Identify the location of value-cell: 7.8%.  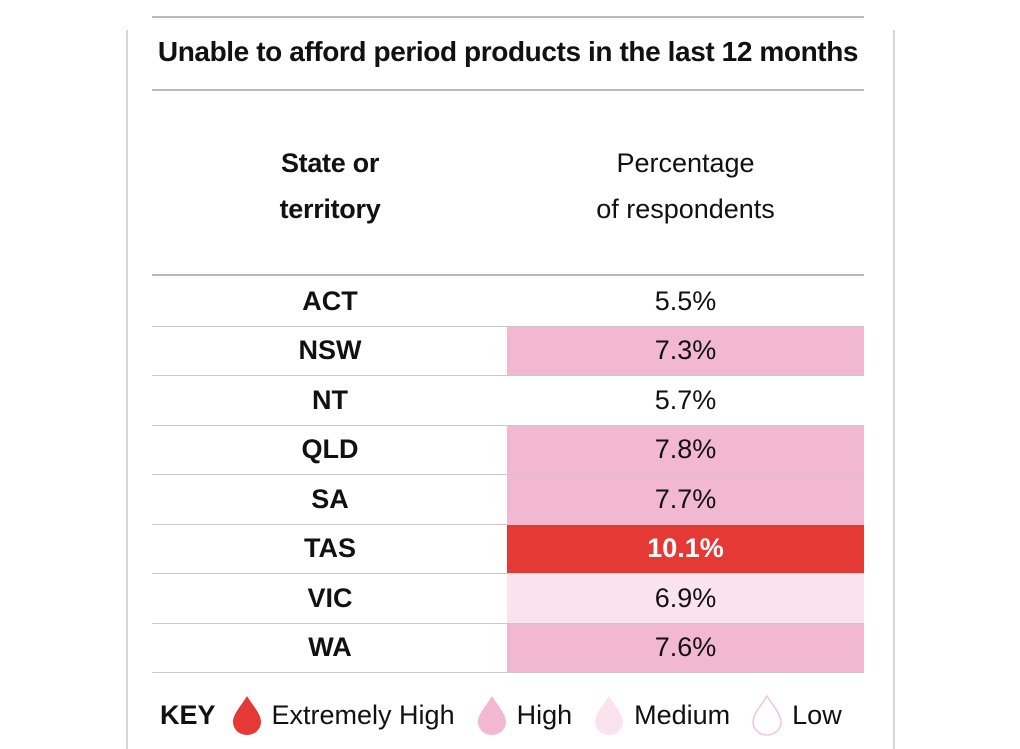
(685, 449).